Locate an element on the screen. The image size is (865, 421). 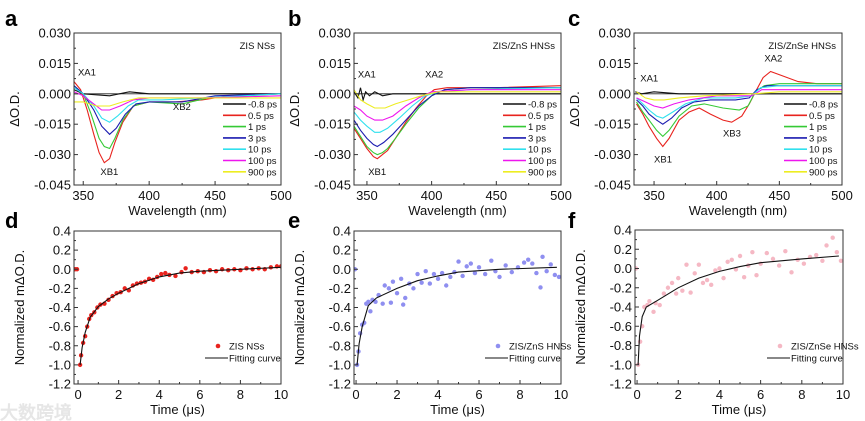
peak-annotation: XB3 is located at coordinates (732, 133).